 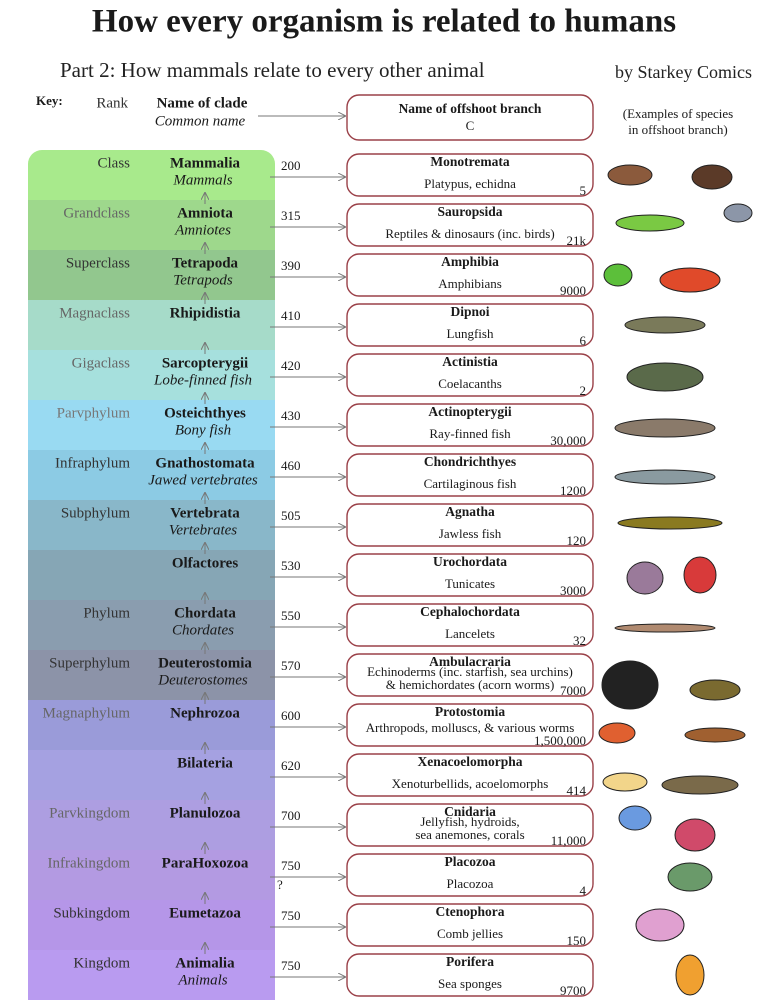 I want to click on branch-name: Sauropsida, so click(x=469, y=211).